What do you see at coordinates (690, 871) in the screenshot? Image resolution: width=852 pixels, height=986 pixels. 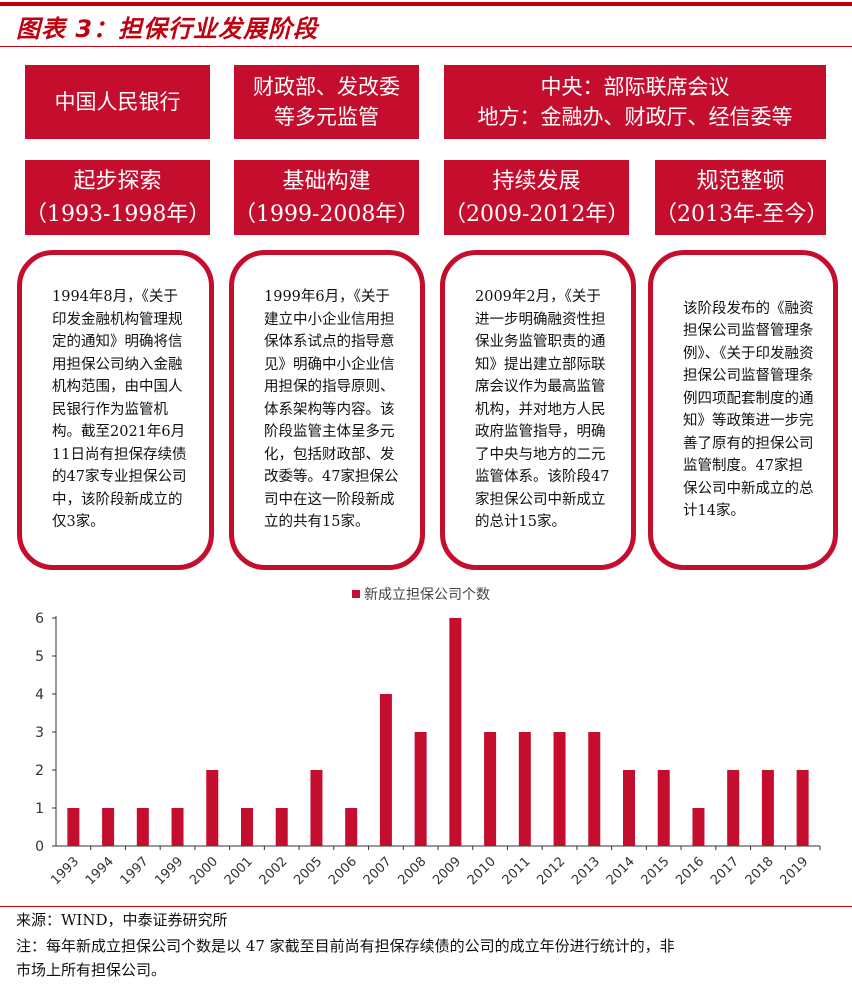 I see `x-tick-label: 2016` at bounding box center [690, 871].